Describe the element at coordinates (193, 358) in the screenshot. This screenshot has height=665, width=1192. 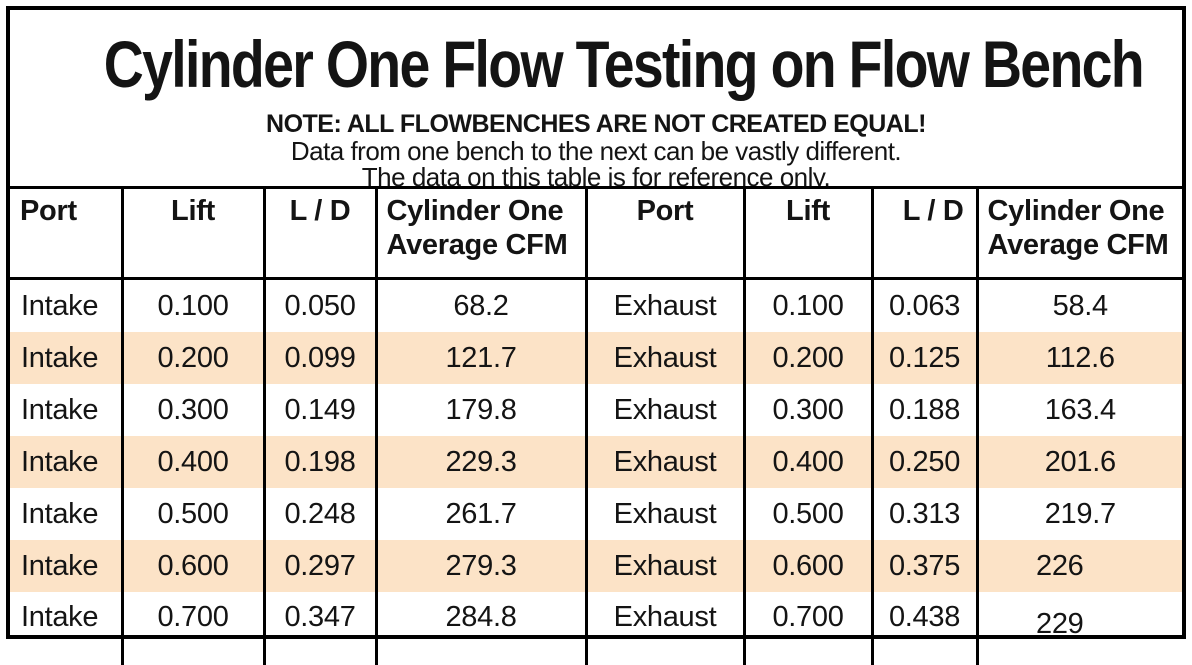
I see `cell-r2-c2: 0.200` at that location.